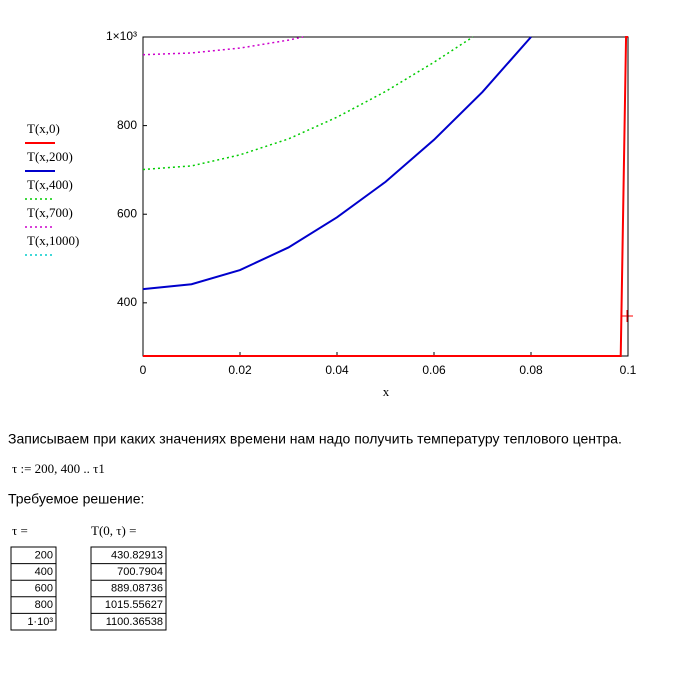 Image resolution: width=690 pixels, height=696 pixels. Describe the element at coordinates (337, 370) in the screenshot. I see `x-tick-label: 0.04` at that location.